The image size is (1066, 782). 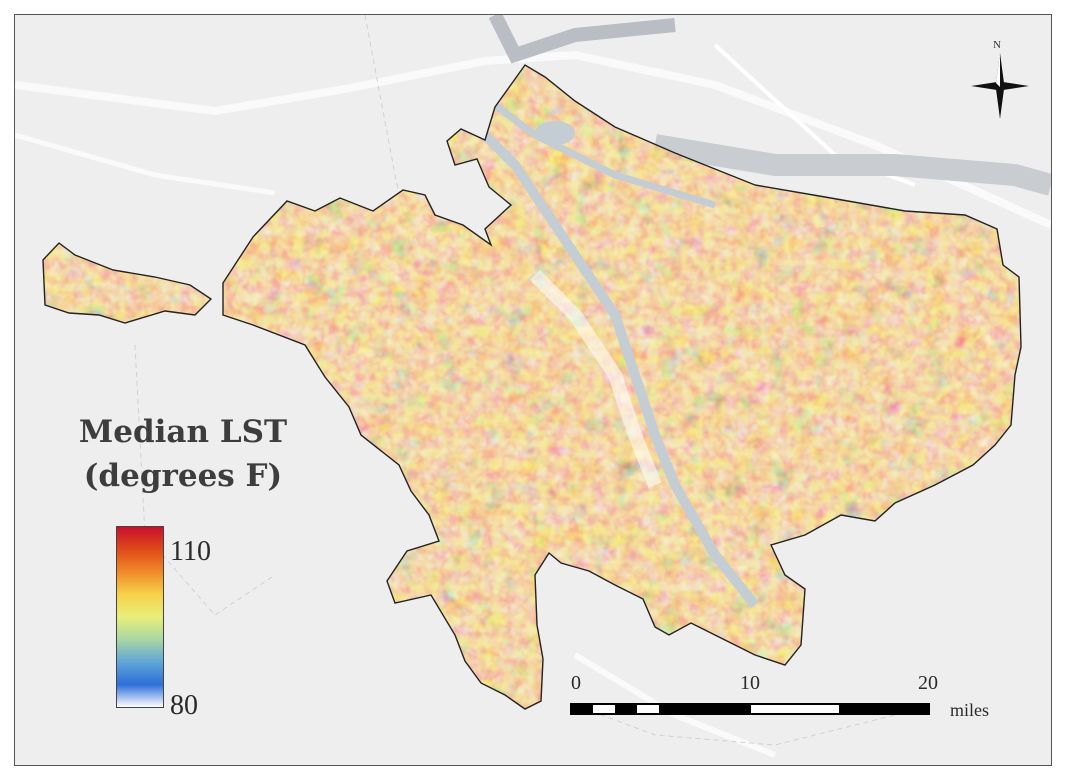 I want to click on north-label: N, so click(x=997, y=45).